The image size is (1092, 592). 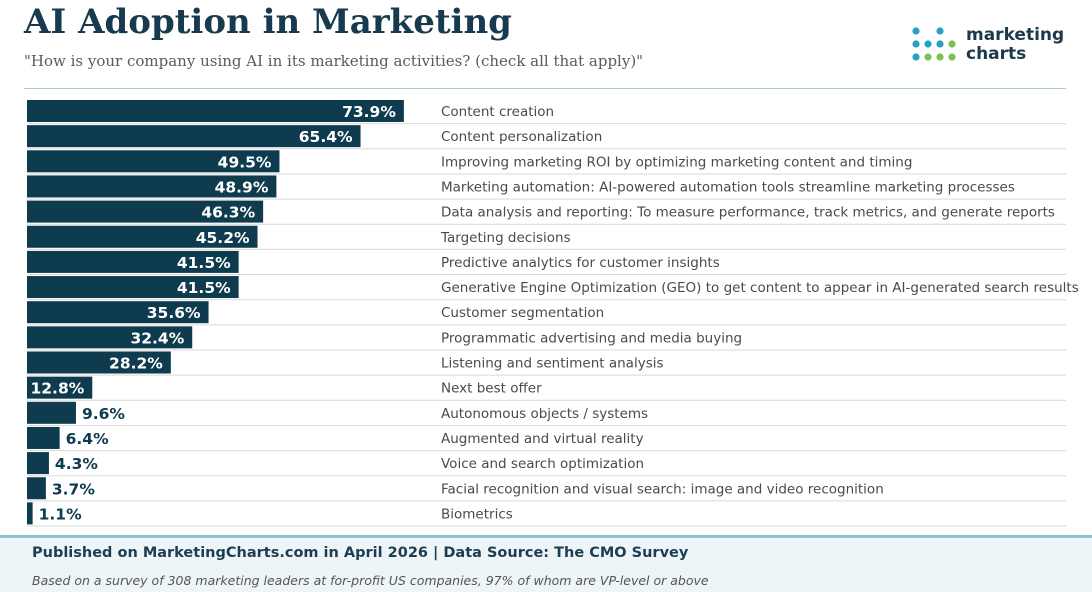 What do you see at coordinates (223, 238) in the screenshot?
I see `bar-value-label: 45.2%` at bounding box center [223, 238].